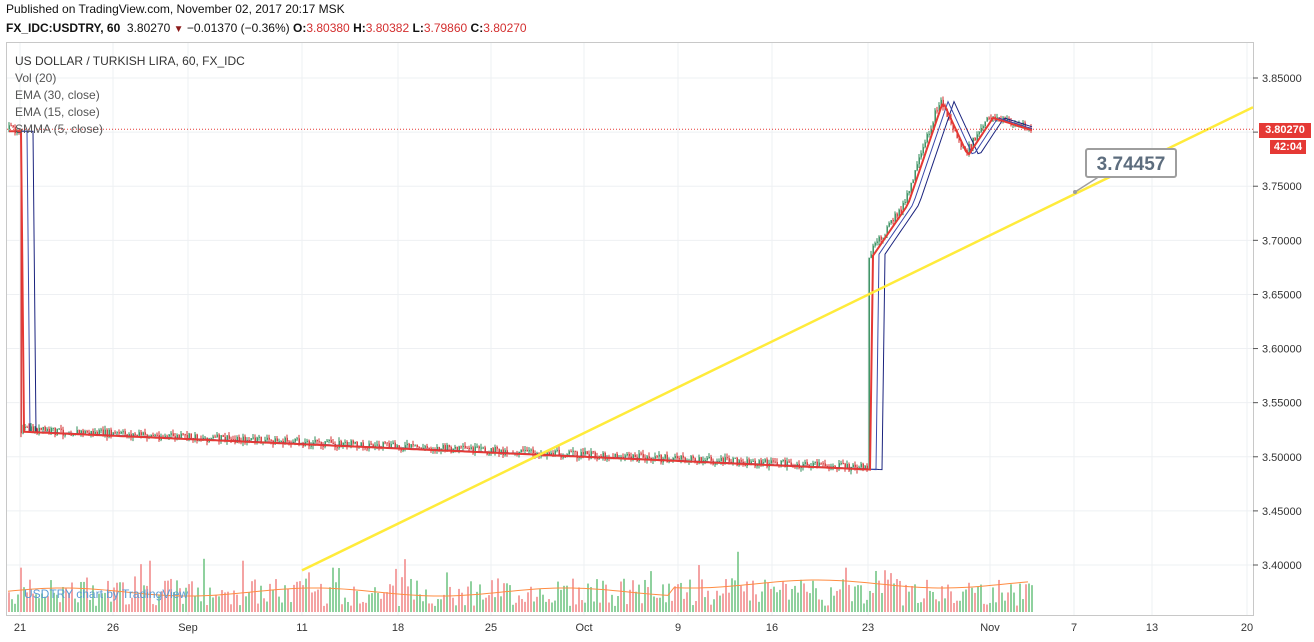 This screenshot has width=1314, height=642. I want to click on symbol-label: FX_IDC:USDTRY, 60, so click(63, 28).